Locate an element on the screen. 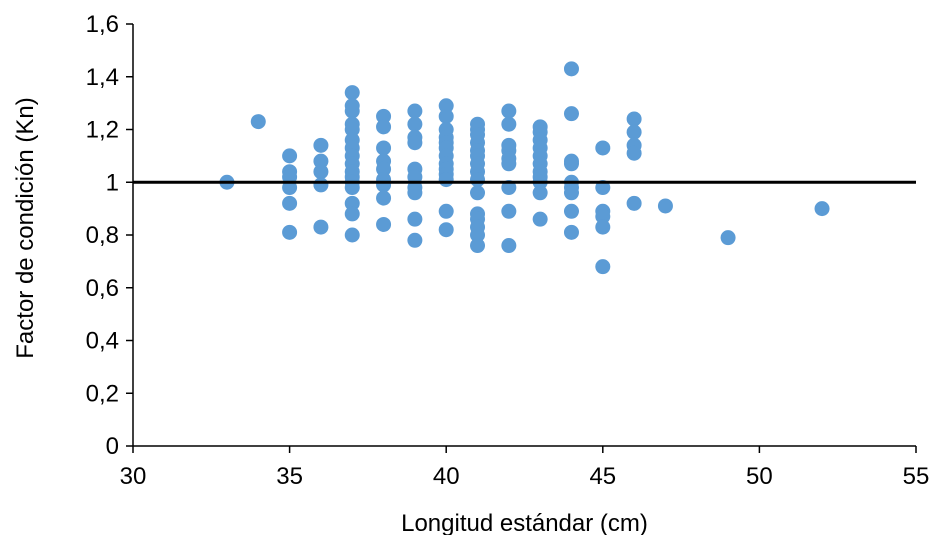 This screenshot has height=535, width=935. y-tick-label: 1,4 is located at coordinates (102, 77).